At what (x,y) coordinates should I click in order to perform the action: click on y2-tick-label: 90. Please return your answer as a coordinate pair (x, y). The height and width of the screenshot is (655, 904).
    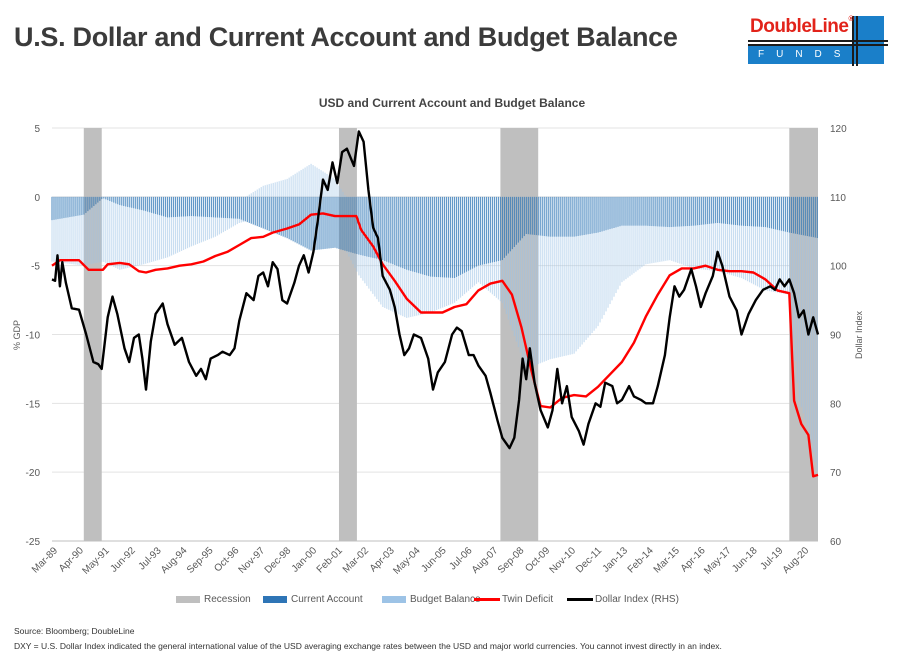
    Looking at the image, I should click on (836, 336).